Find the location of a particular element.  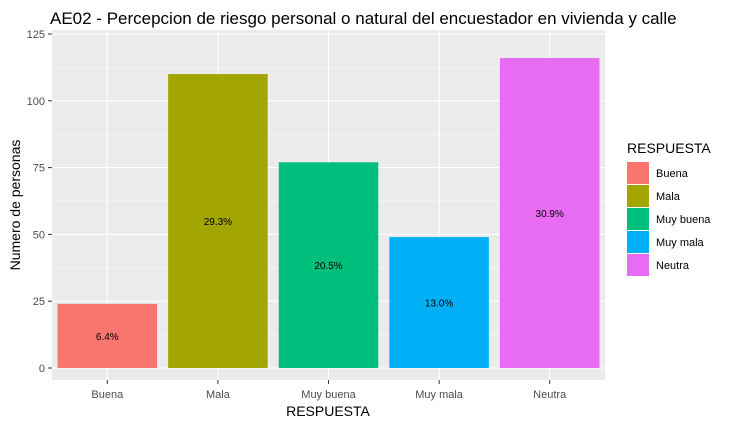

x-tick-label: Mala is located at coordinates (218, 395).